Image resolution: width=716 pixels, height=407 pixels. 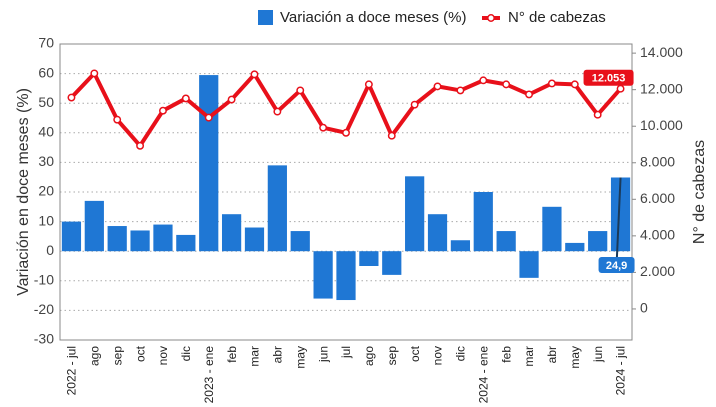 I want to click on y-tick-label: 60, so click(x=46, y=72).